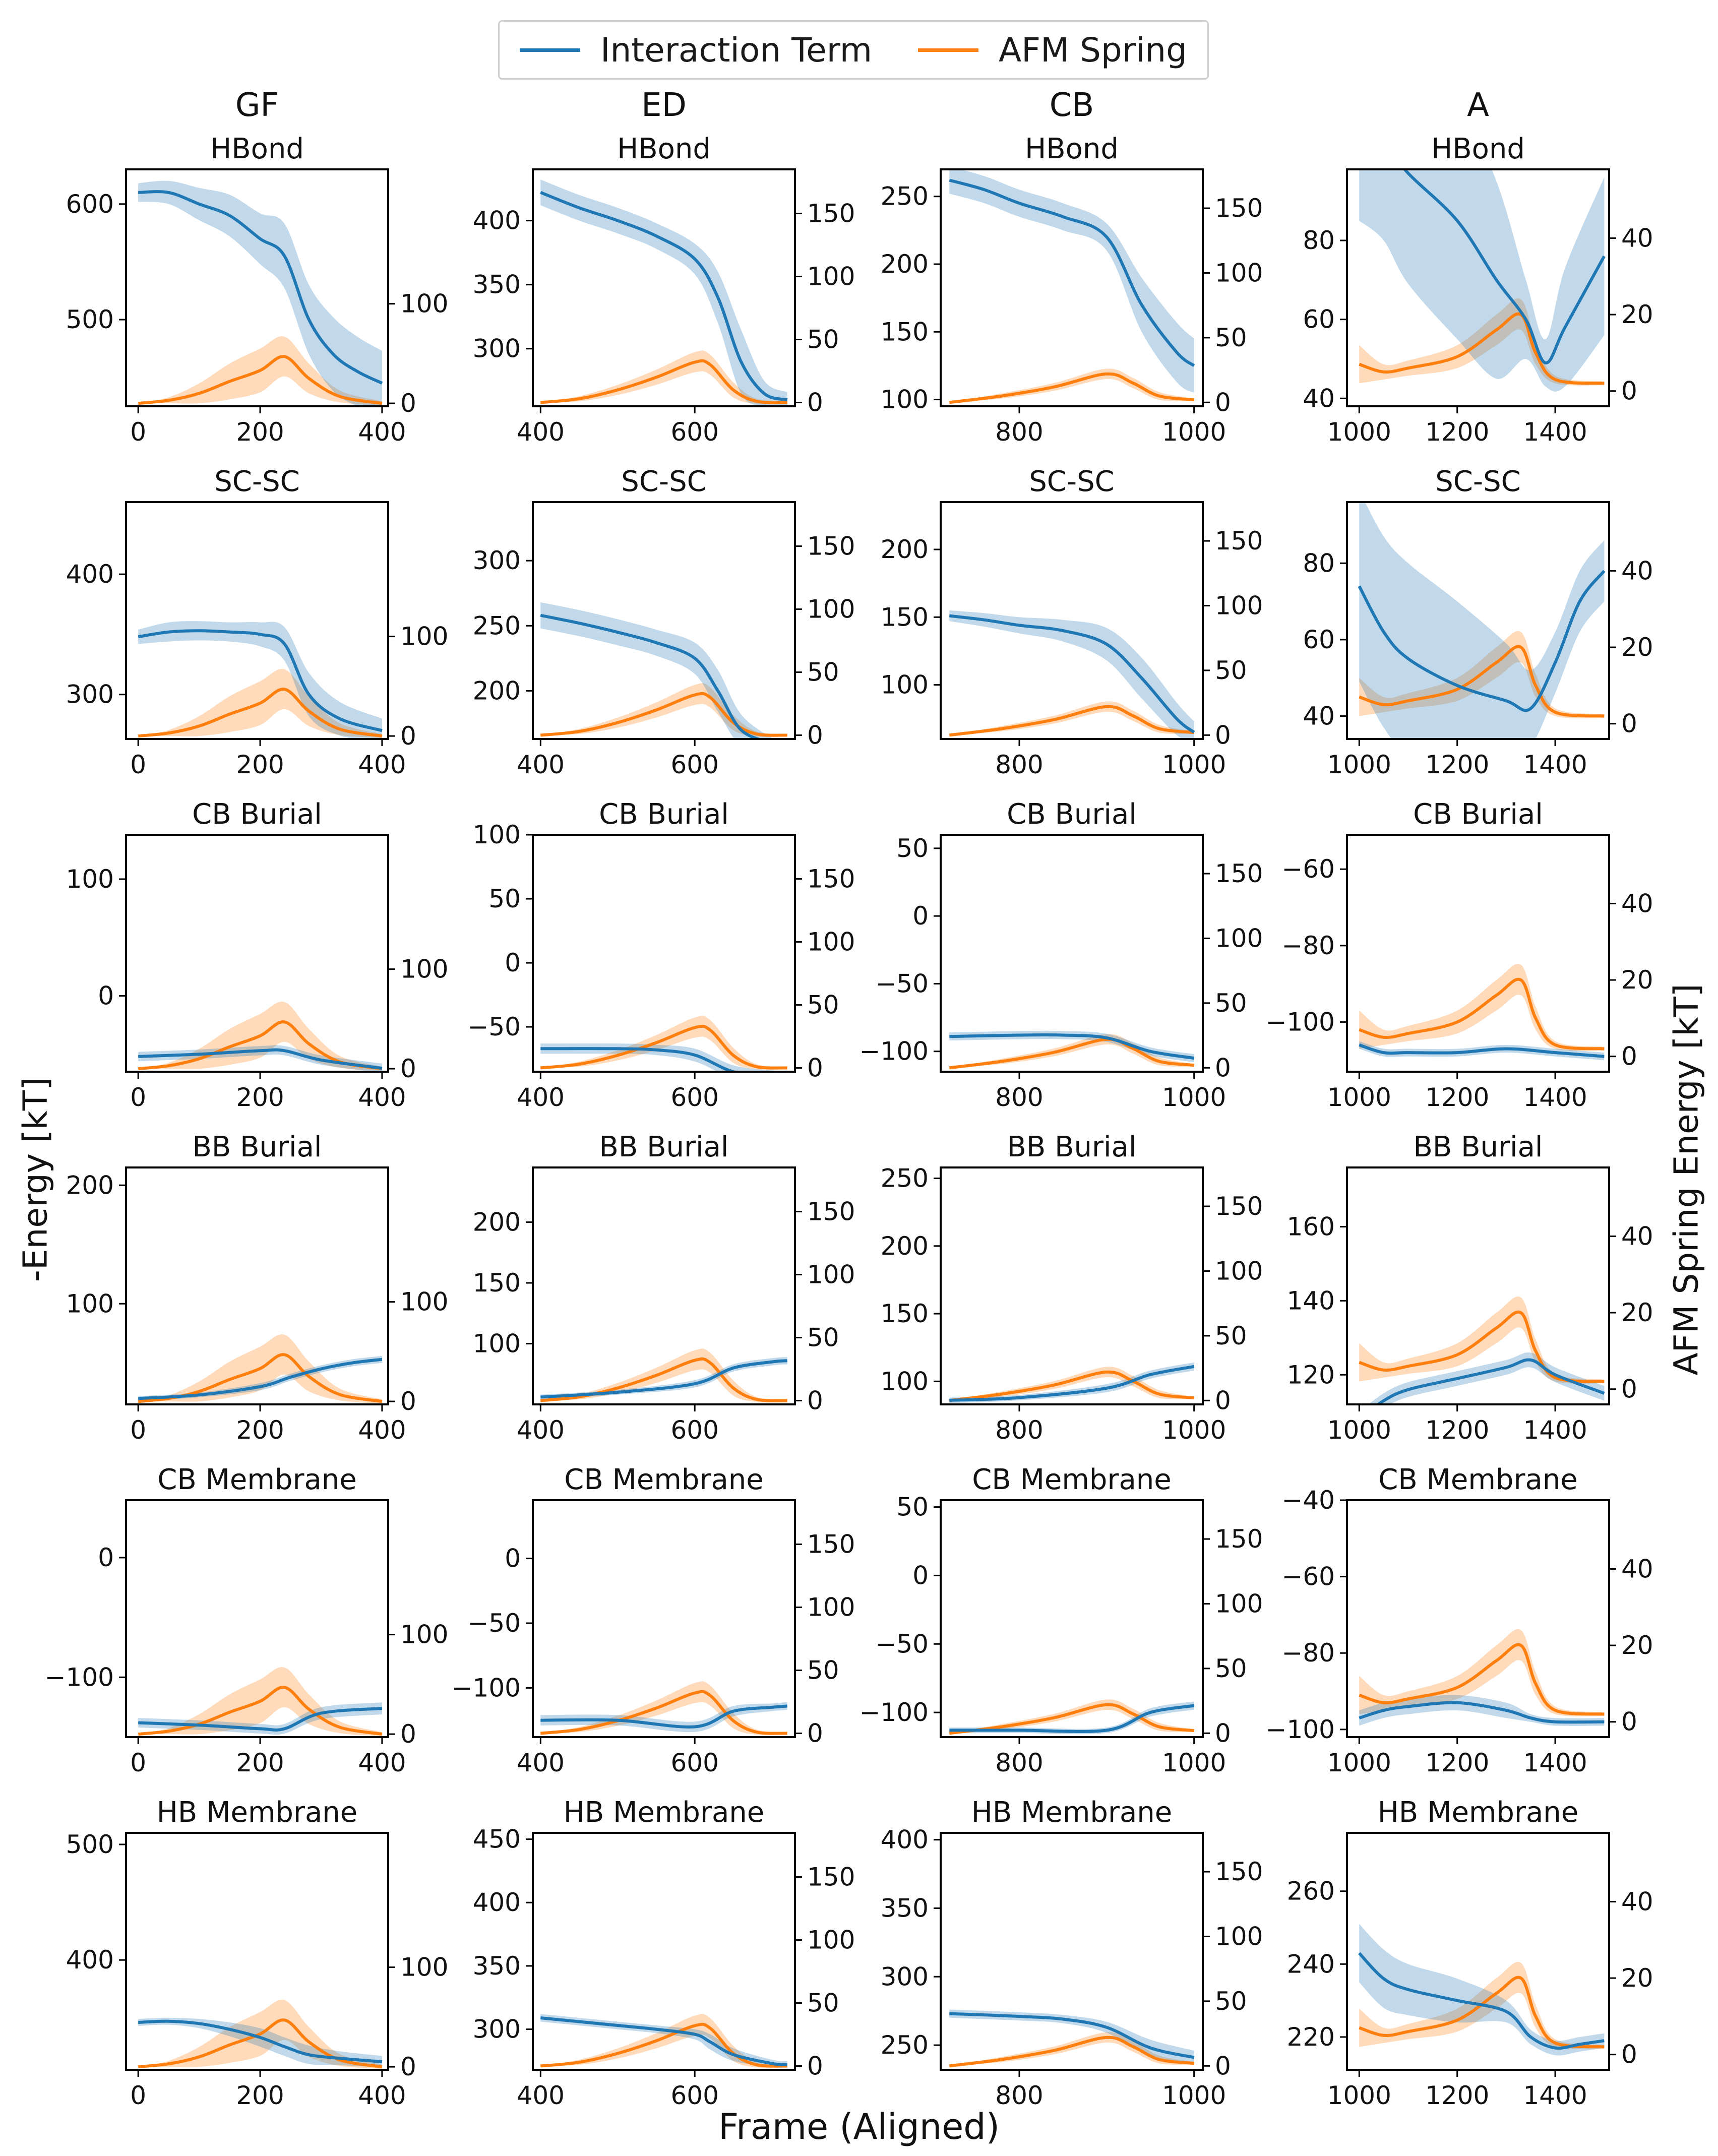 Image resolution: width=1718 pixels, height=2156 pixels. What do you see at coordinates (1311, 1374) in the screenshot?
I see `y-tick-label: 120` at bounding box center [1311, 1374].